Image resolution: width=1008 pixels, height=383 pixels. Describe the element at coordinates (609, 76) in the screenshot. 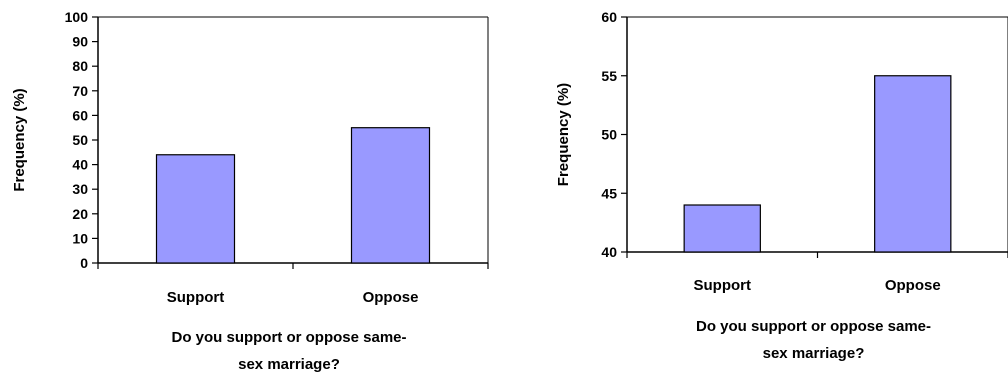

I see `y-tick-label: 55` at that location.